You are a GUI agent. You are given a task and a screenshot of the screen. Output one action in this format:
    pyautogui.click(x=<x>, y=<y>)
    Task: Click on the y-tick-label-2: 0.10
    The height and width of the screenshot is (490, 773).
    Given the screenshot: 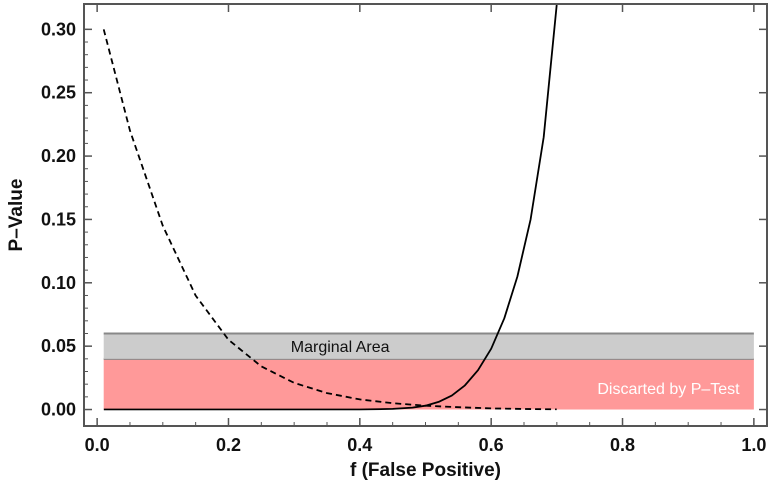 What is the action you would take?
    pyautogui.click(x=58, y=283)
    